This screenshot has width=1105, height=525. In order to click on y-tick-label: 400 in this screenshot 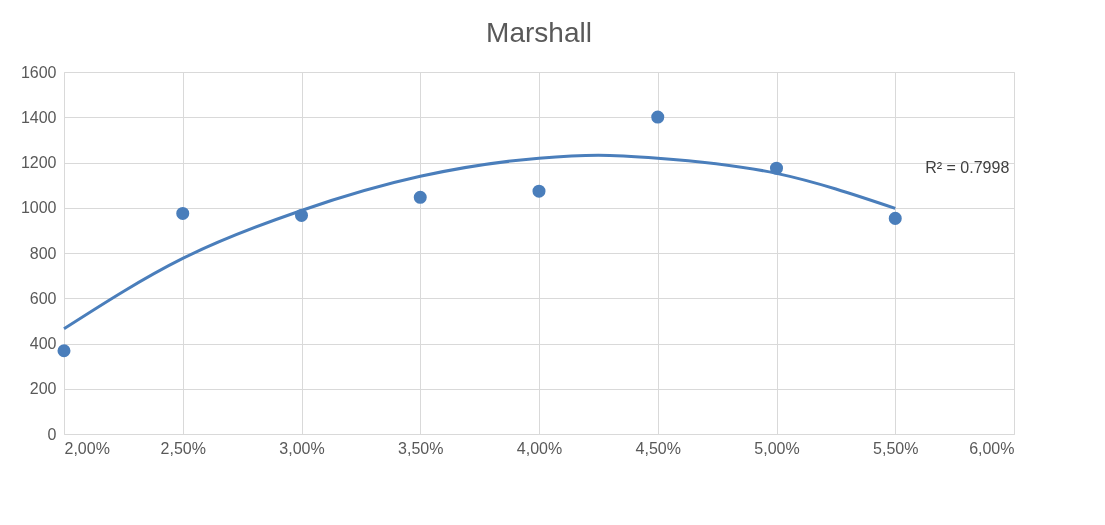, I will do `click(43, 343)`.